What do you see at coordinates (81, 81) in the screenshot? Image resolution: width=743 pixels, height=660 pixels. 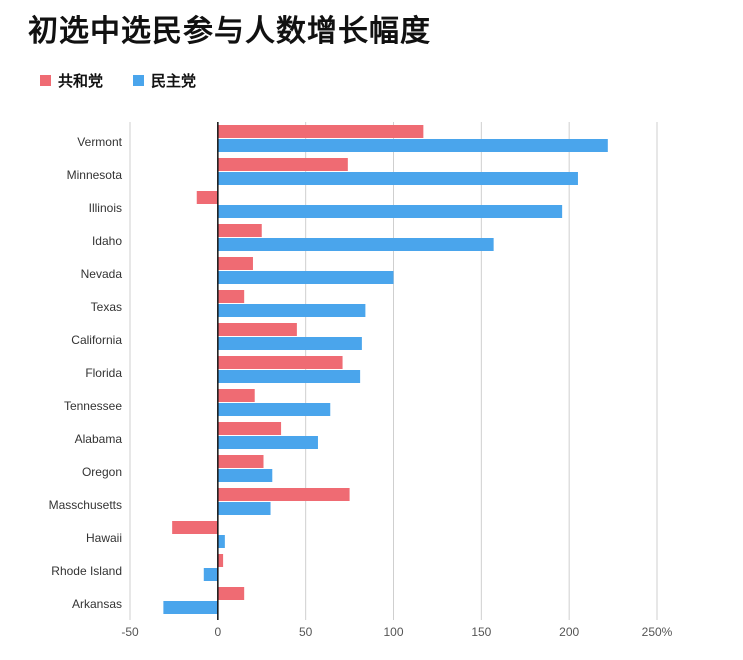 I see `legend-label-republican: 共和党` at bounding box center [81, 81].